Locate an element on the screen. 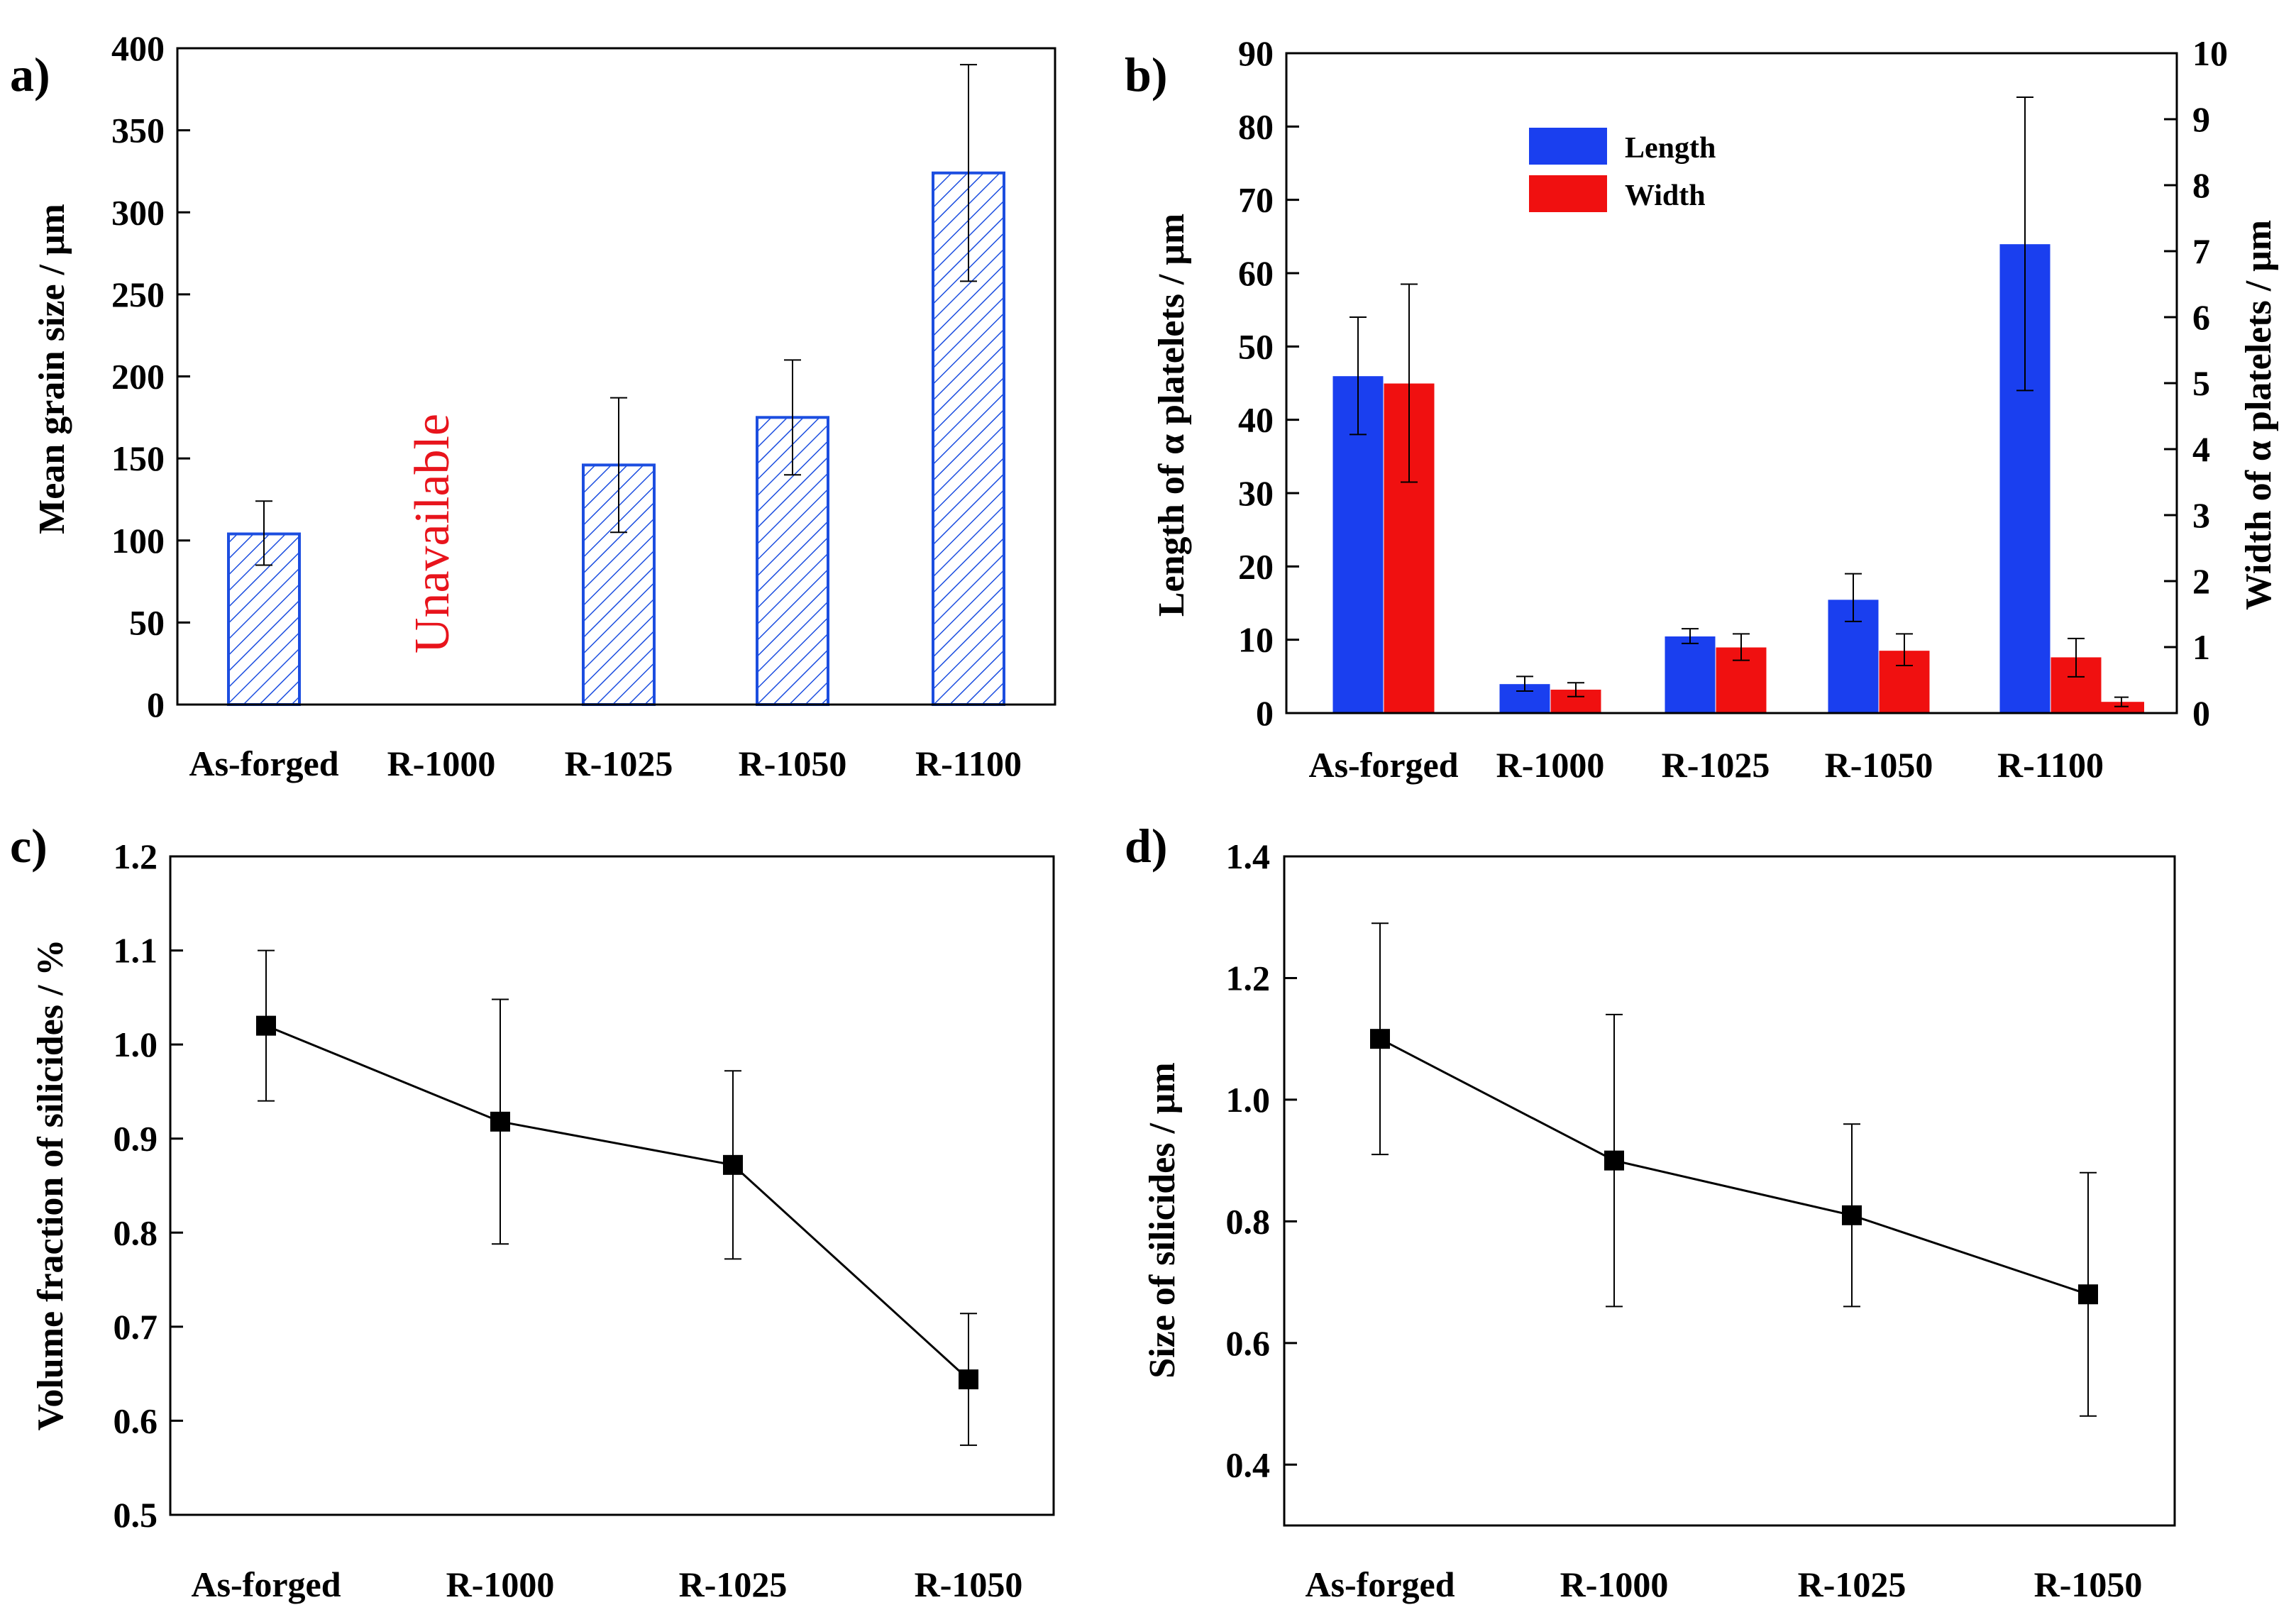  panel-b-ytick-label-0: 0 is located at coordinates (1265, 713).